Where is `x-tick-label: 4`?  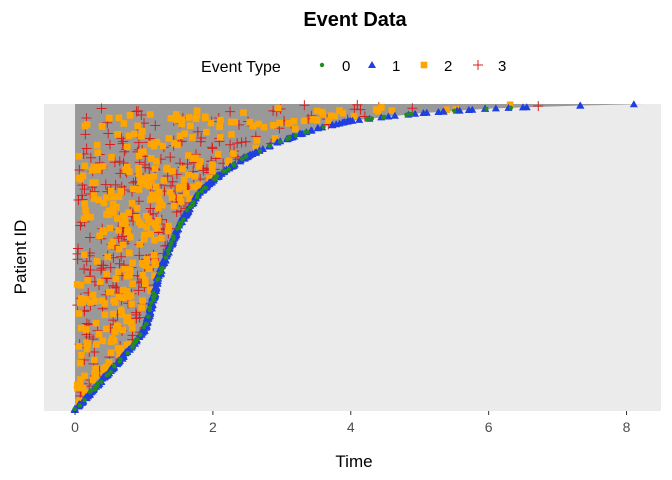
x-tick-label: 4 is located at coordinates (351, 427).